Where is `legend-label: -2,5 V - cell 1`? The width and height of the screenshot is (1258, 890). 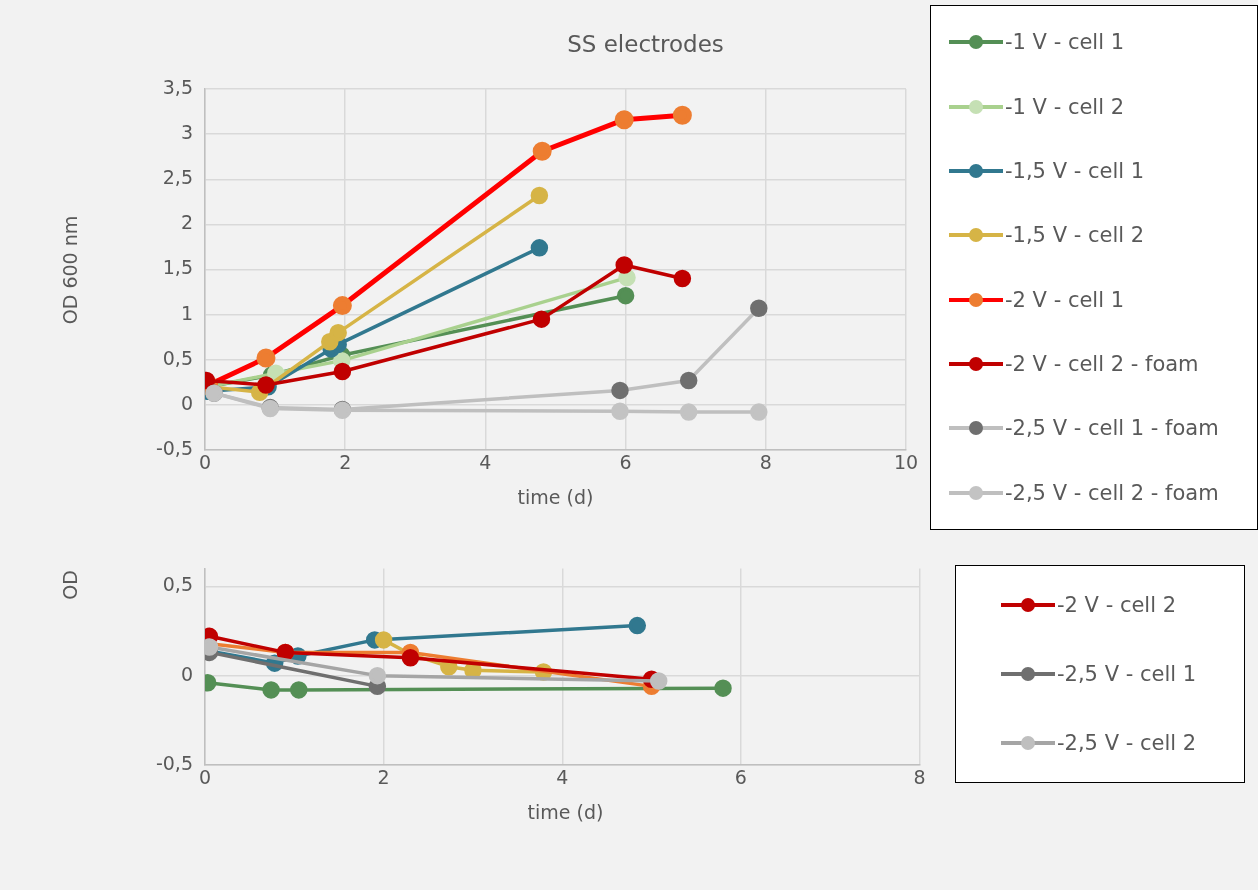
legend-label: -2,5 V - cell 1 is located at coordinates (1127, 673).